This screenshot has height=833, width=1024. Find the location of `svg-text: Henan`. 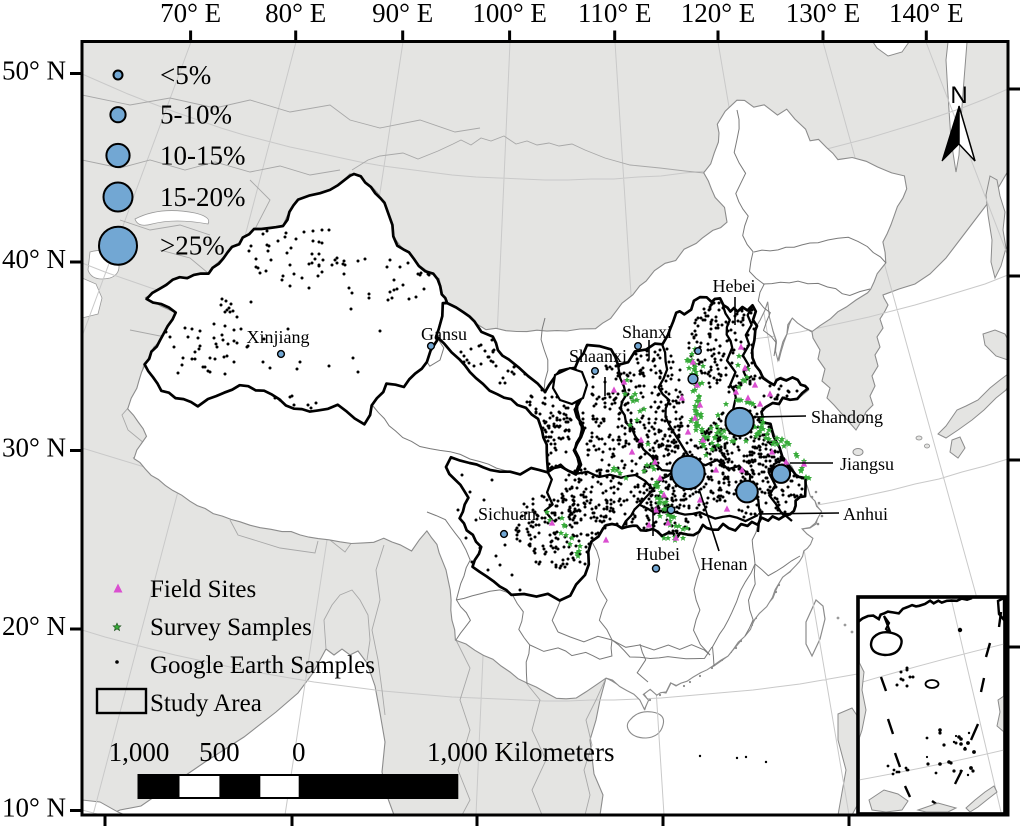

svg-text: Henan is located at coordinates (724, 564).